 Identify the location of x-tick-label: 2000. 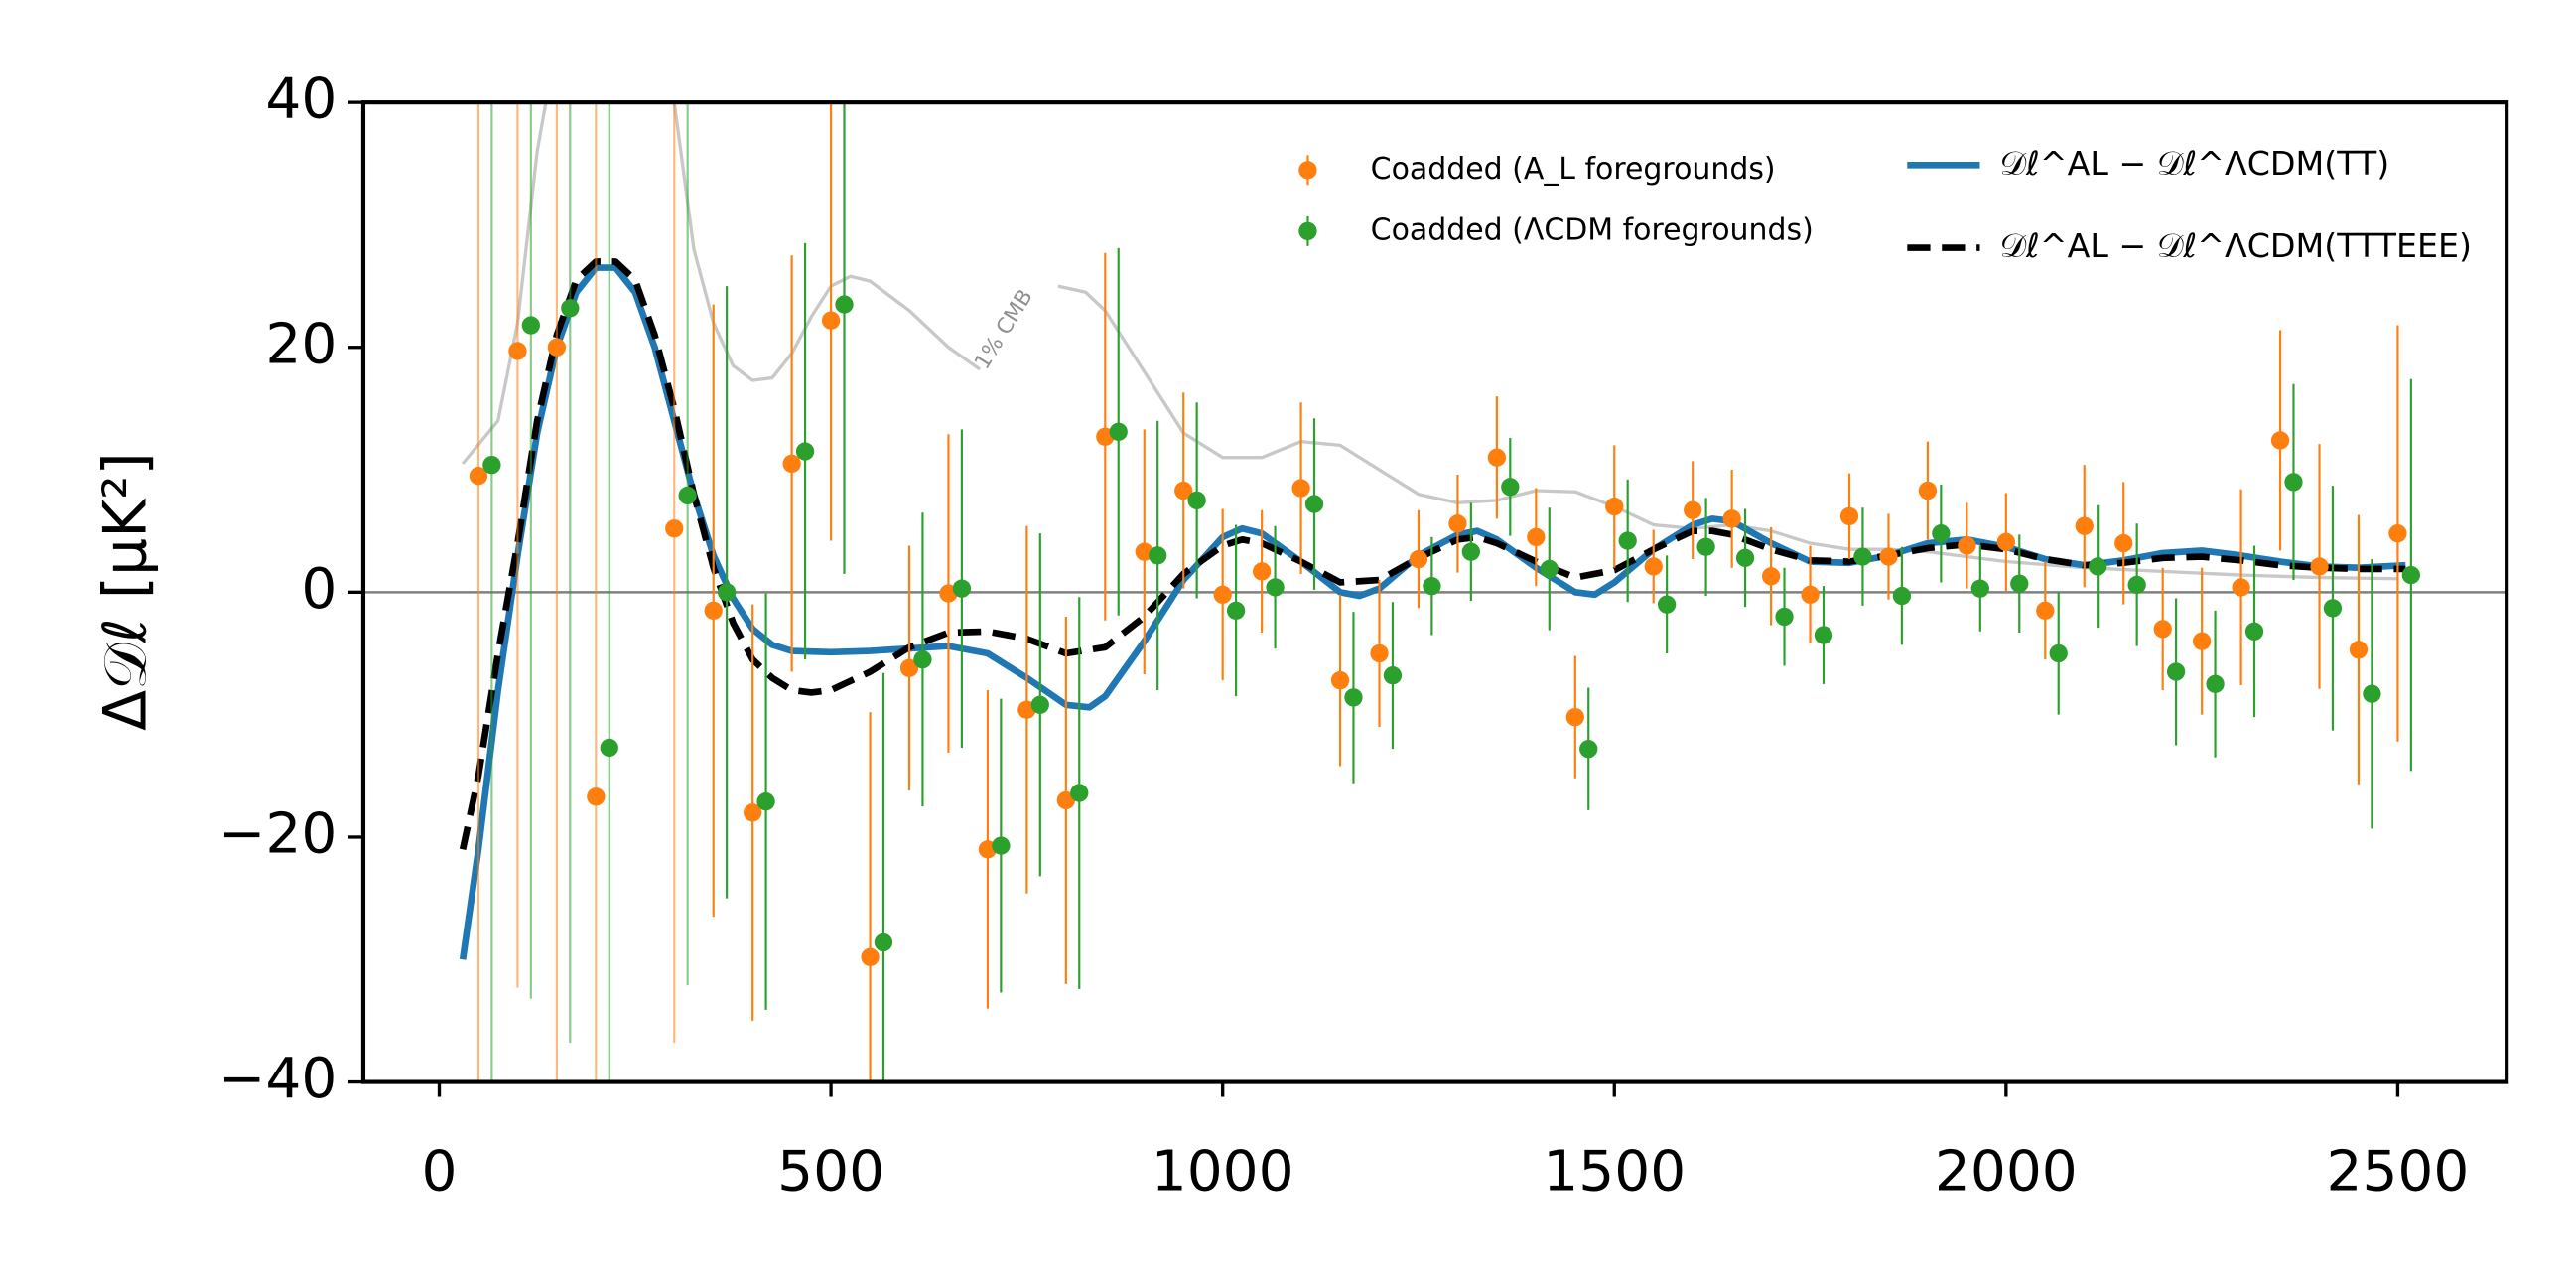
(2006, 1171).